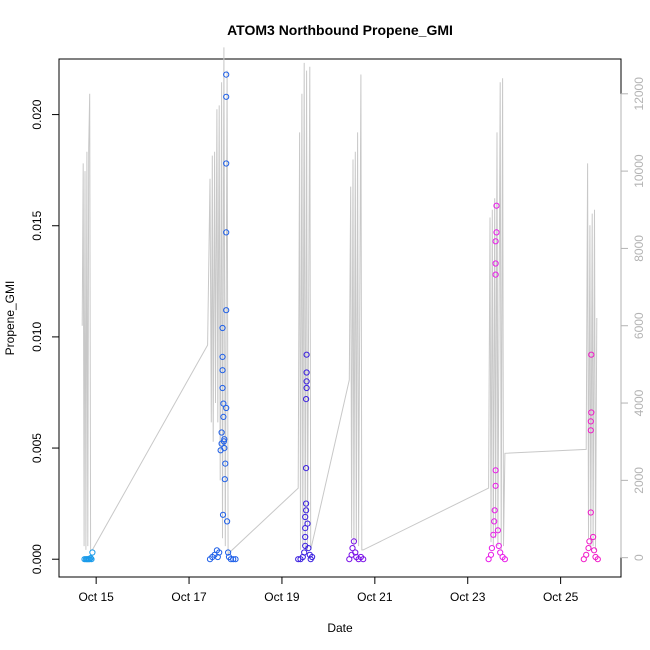  Describe the element at coordinates (639, 557) in the screenshot. I see `y2-tick-label: 0` at that location.